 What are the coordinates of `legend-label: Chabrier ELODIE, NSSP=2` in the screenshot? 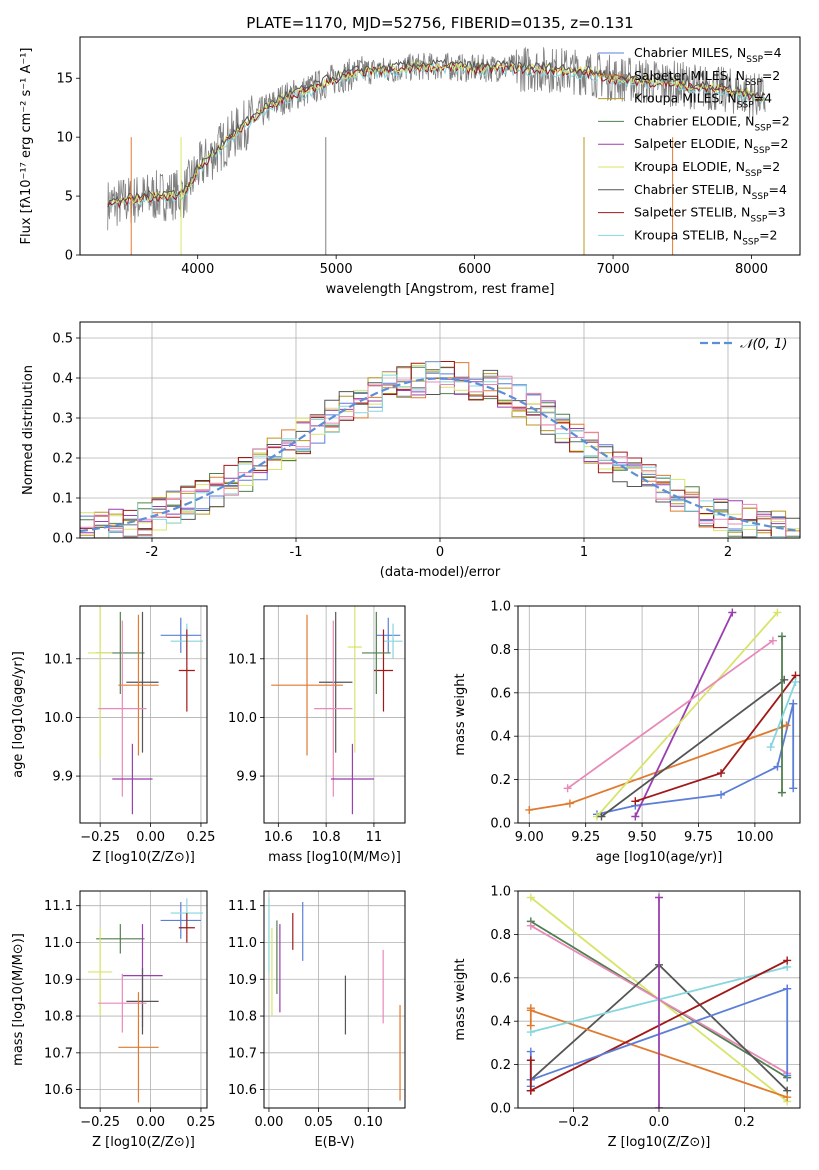 It's located at (712, 123).